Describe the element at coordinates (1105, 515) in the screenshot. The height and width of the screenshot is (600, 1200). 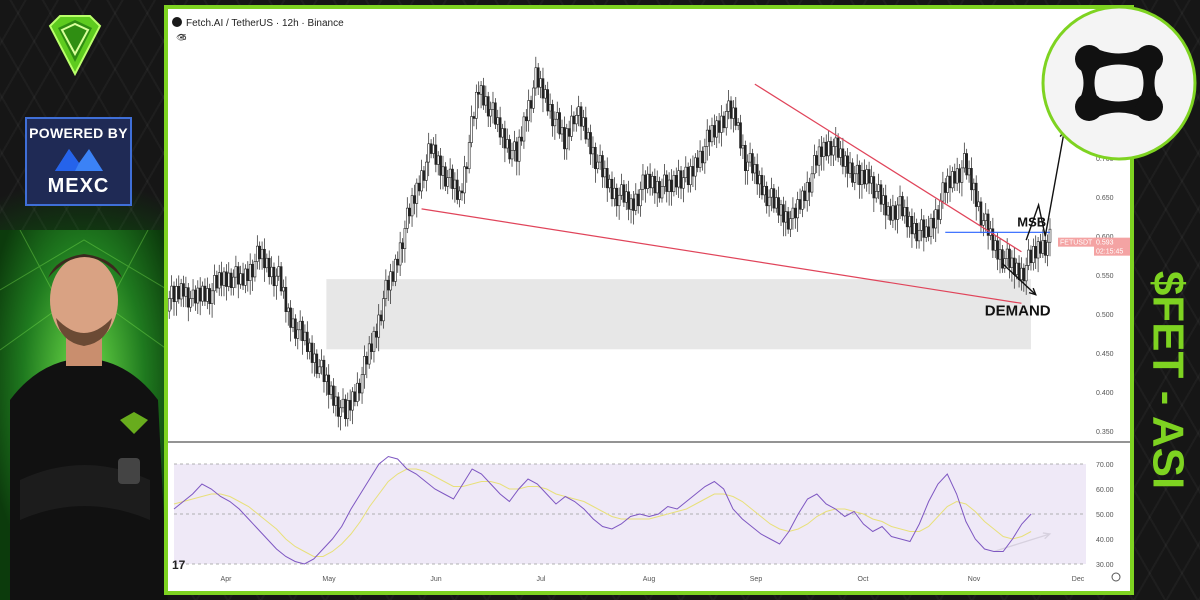
I see `rsi-tick: 50.00` at that location.